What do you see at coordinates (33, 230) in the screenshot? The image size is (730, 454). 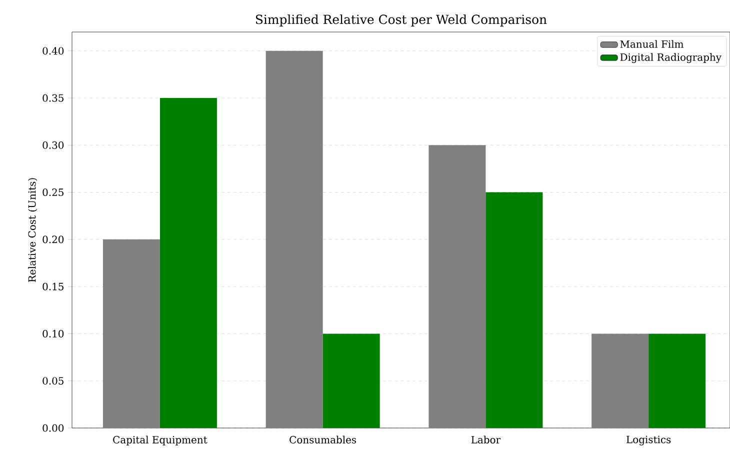 I see `y-axis-title: Relative Cost (Units)` at bounding box center [33, 230].